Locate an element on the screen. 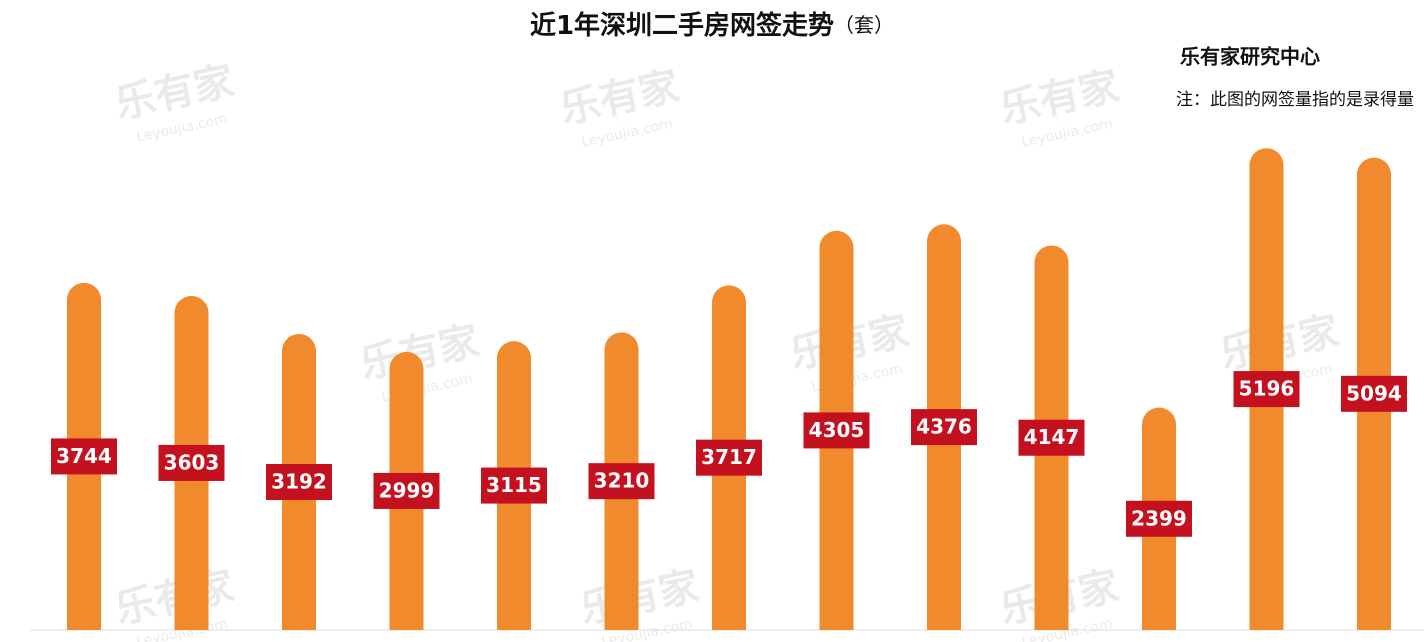  value-label: 5094 is located at coordinates (1374, 393).